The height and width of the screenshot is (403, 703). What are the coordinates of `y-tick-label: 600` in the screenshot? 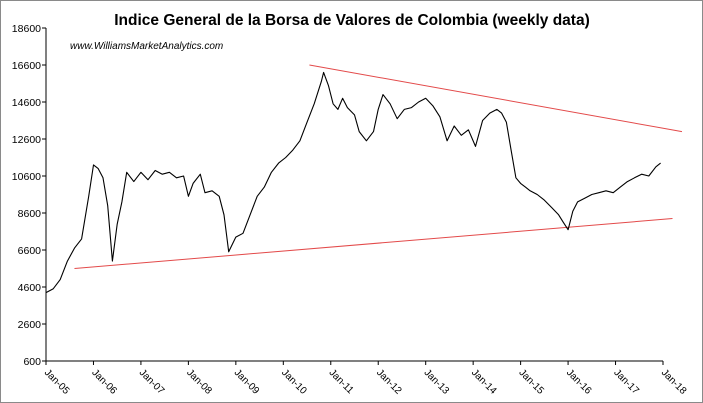 It's located at (32, 362).